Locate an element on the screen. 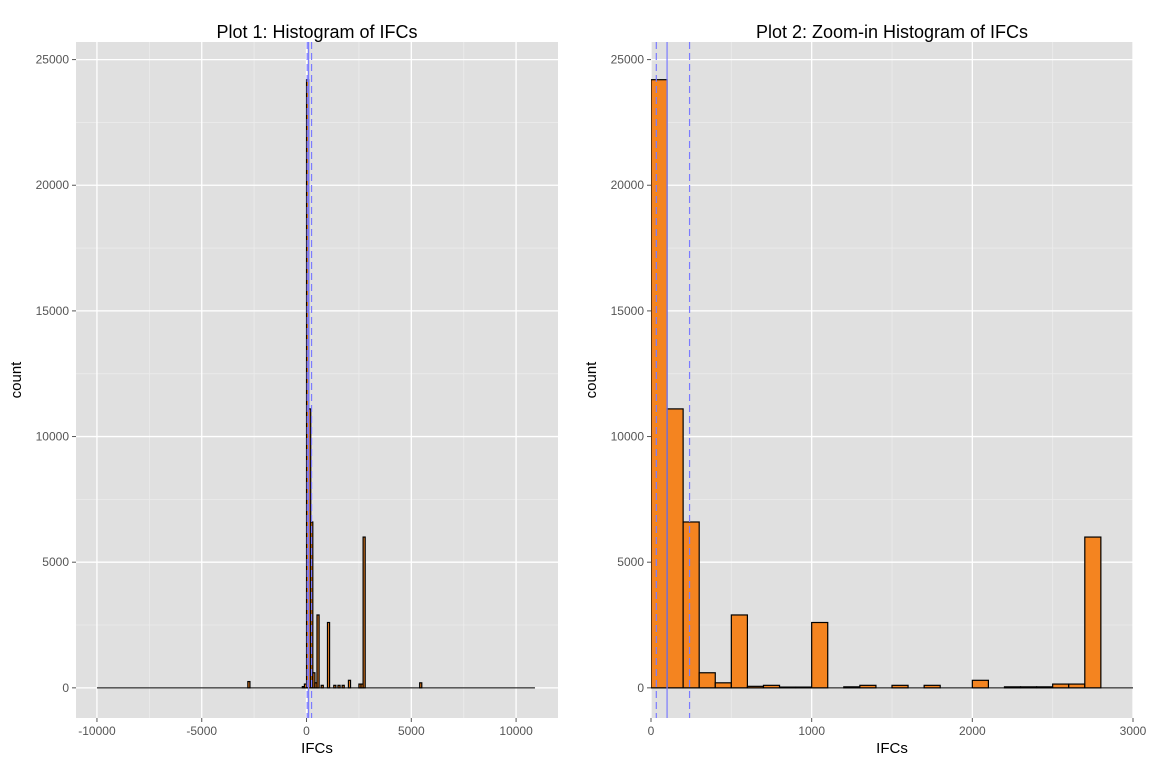 The height and width of the screenshot is (768, 1152). plot-1-y-tick-label: 25000 is located at coordinates (53, 60).